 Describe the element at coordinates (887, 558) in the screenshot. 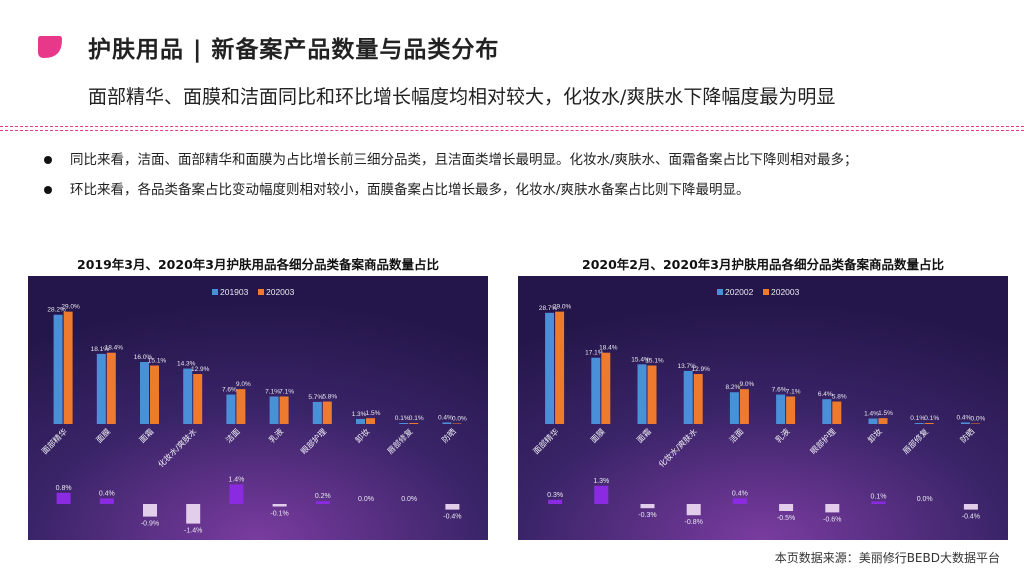

I see `data-source: 本页数据来源：美丽修行BEBD大数据平台` at that location.